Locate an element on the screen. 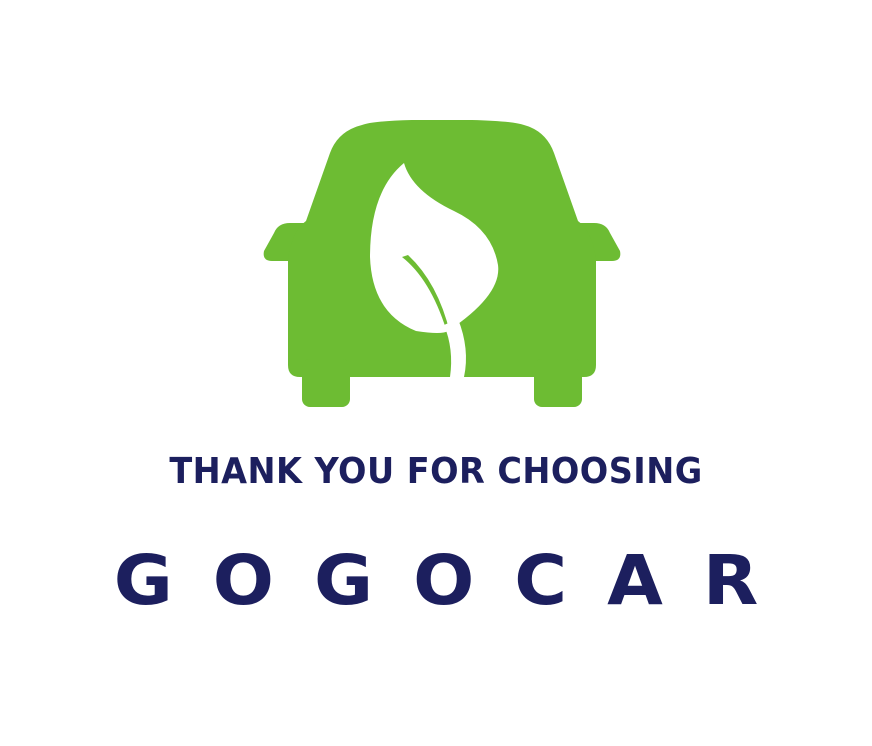 The width and height of the screenshot is (872, 746). brand-name: GOGOCAR is located at coordinates (456, 580).